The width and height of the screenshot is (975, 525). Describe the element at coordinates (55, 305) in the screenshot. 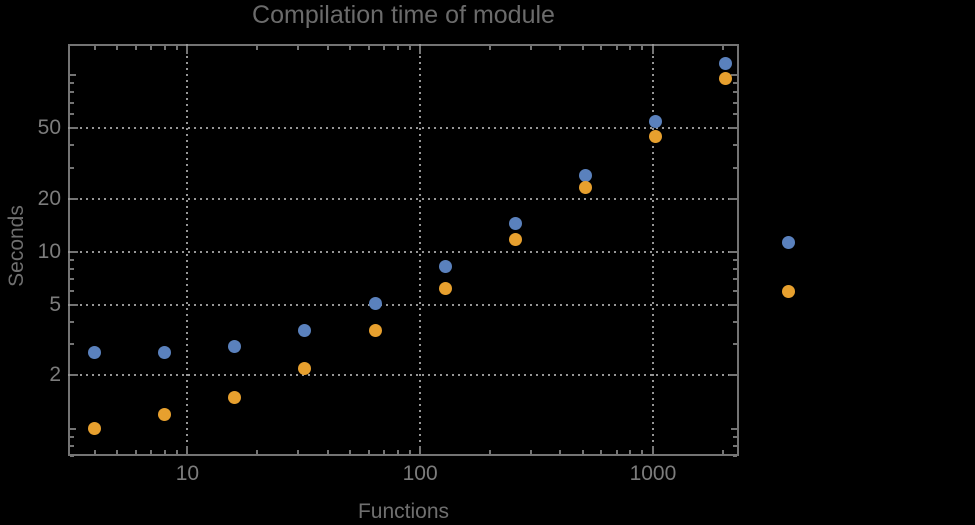

I see `y-tick-label: 5` at that location.